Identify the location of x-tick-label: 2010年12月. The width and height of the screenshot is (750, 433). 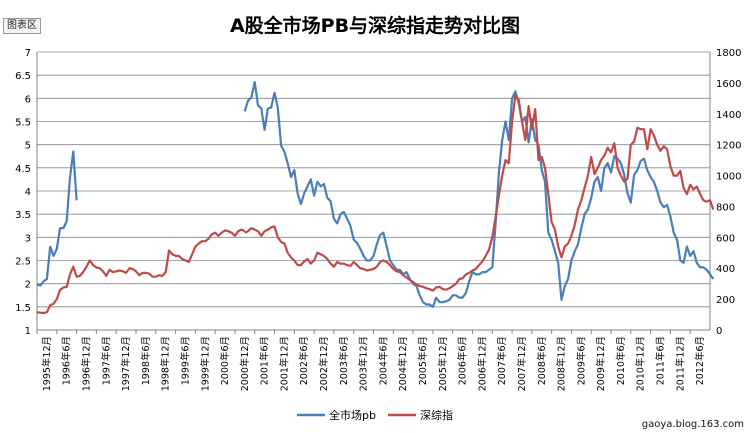
(641, 363).